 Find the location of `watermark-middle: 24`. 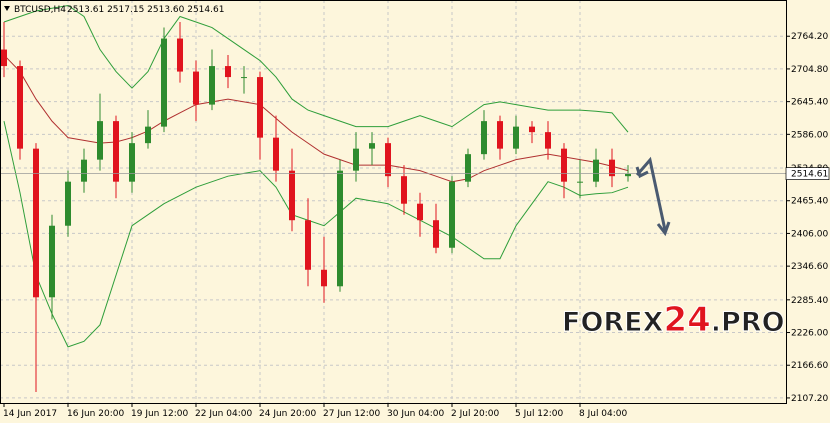

watermark-middle: 24 is located at coordinates (686, 320).